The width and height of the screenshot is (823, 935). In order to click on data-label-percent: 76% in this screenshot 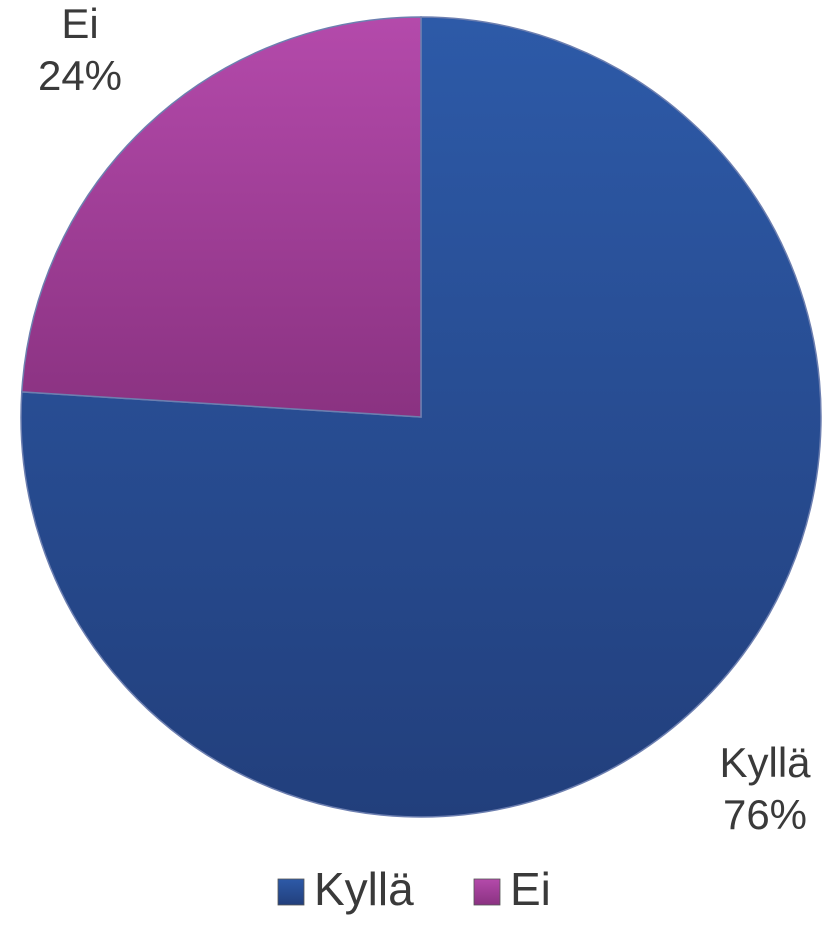, I will do `click(765, 814)`.